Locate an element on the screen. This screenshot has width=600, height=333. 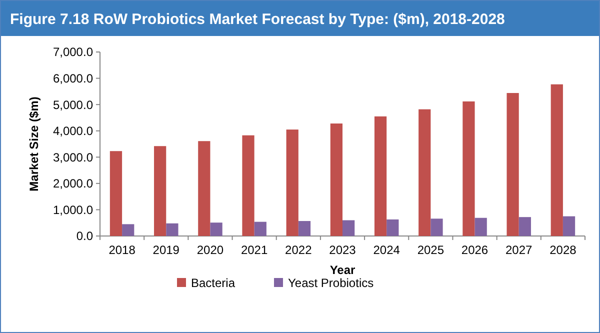
chart-title: Figure 7.18 RoW Probiotics Market Forecast by Type: ($m), 2018-2028 is located at coordinates (257, 19).